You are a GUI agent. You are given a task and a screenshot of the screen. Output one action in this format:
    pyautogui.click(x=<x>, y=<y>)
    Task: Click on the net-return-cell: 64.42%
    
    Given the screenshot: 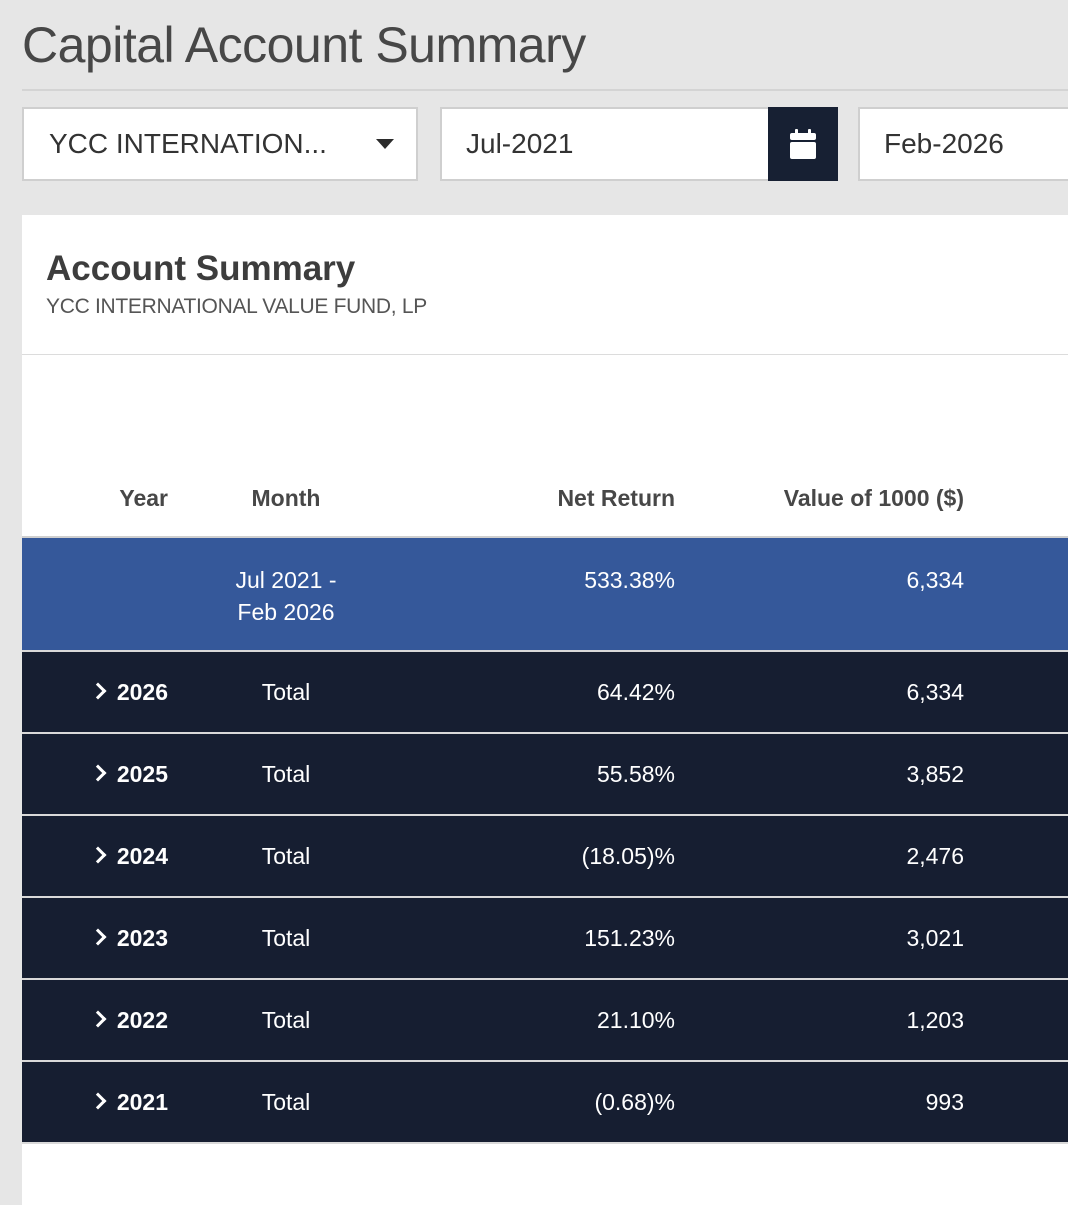 What is the action you would take?
    pyautogui.click(x=635, y=692)
    